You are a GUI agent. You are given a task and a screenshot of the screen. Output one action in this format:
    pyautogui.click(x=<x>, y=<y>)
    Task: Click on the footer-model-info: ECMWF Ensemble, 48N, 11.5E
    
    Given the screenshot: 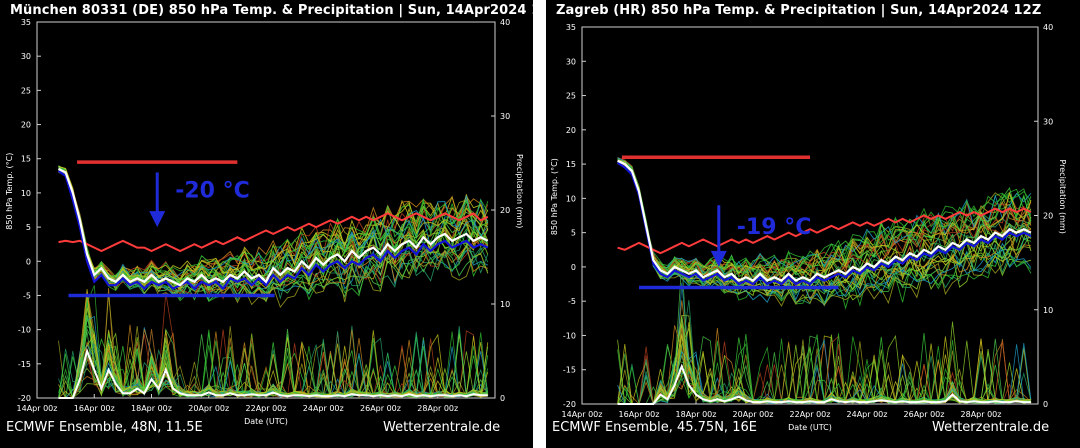 What is the action you would take?
    pyautogui.click(x=104, y=427)
    